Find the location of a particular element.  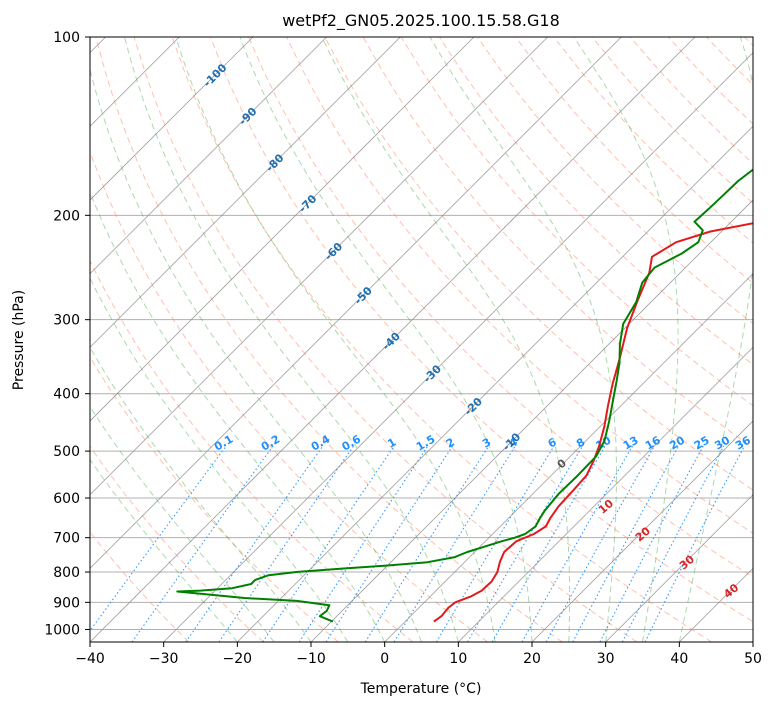

x-tick-label: −40 is located at coordinates (90, 659).